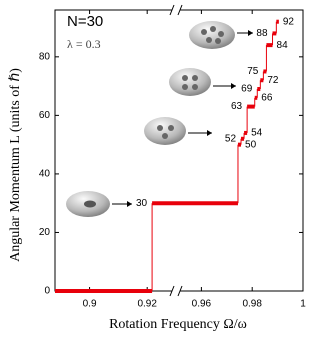 The image size is (320, 337). What do you see at coordinates (202, 304) in the screenshot?
I see `x-tick-label: 0.96` at bounding box center [202, 304].